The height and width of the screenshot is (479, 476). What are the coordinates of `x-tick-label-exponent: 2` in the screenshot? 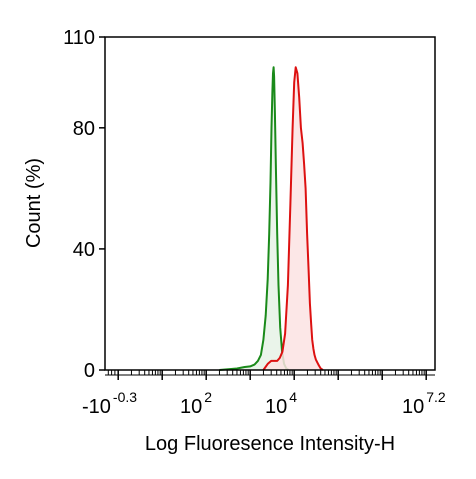 It's located at (208, 397).